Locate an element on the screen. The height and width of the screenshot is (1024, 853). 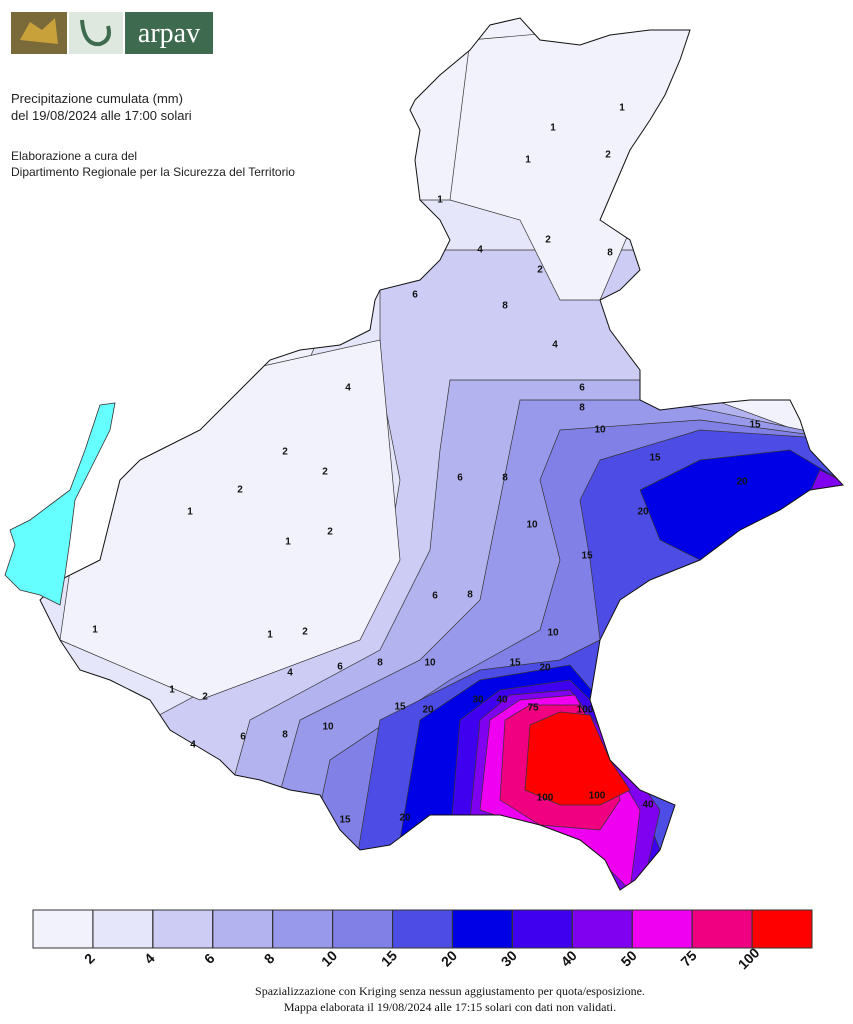
legend: 2 4 6 8 10 15 20 30 40 50 75 100 is located at coordinates (422, 940).